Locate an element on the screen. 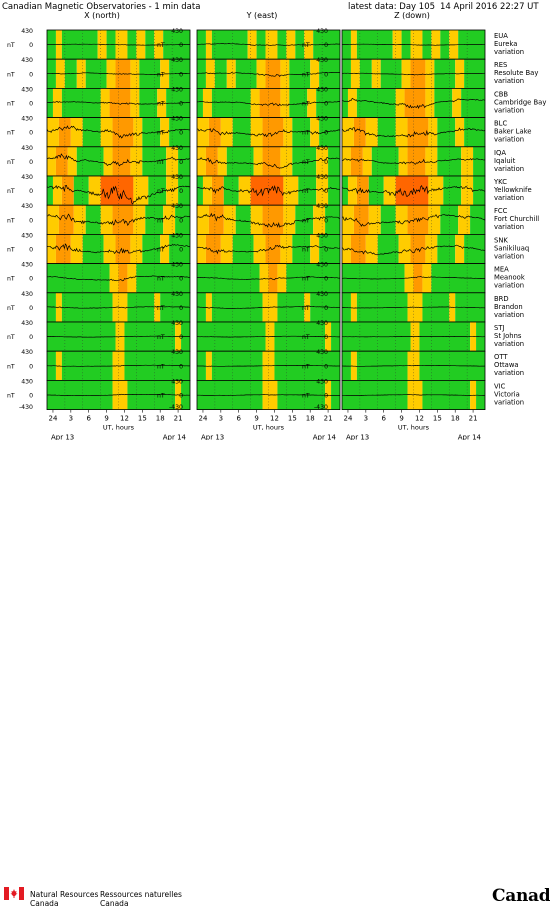 The height and width of the screenshot is (908, 550). x-tick-label: 18 is located at coordinates (160, 419).